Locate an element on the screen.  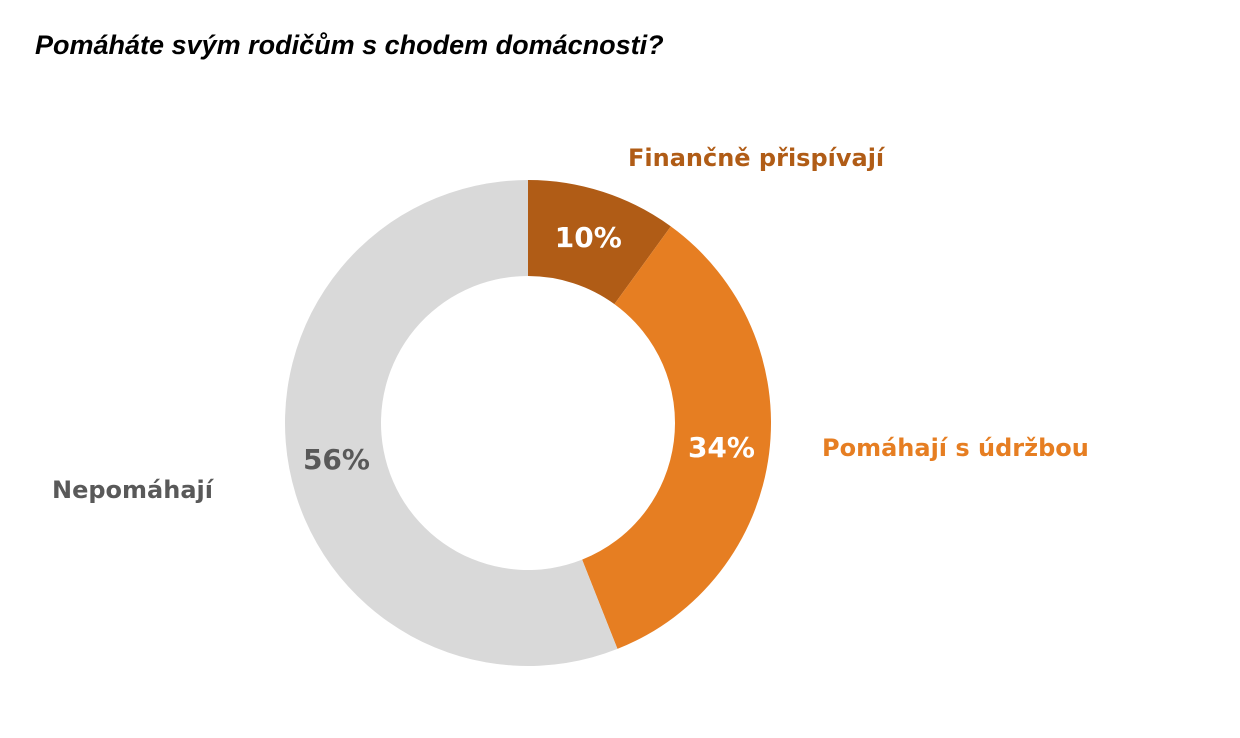
slice-value-label: 34% is located at coordinates (721, 447).